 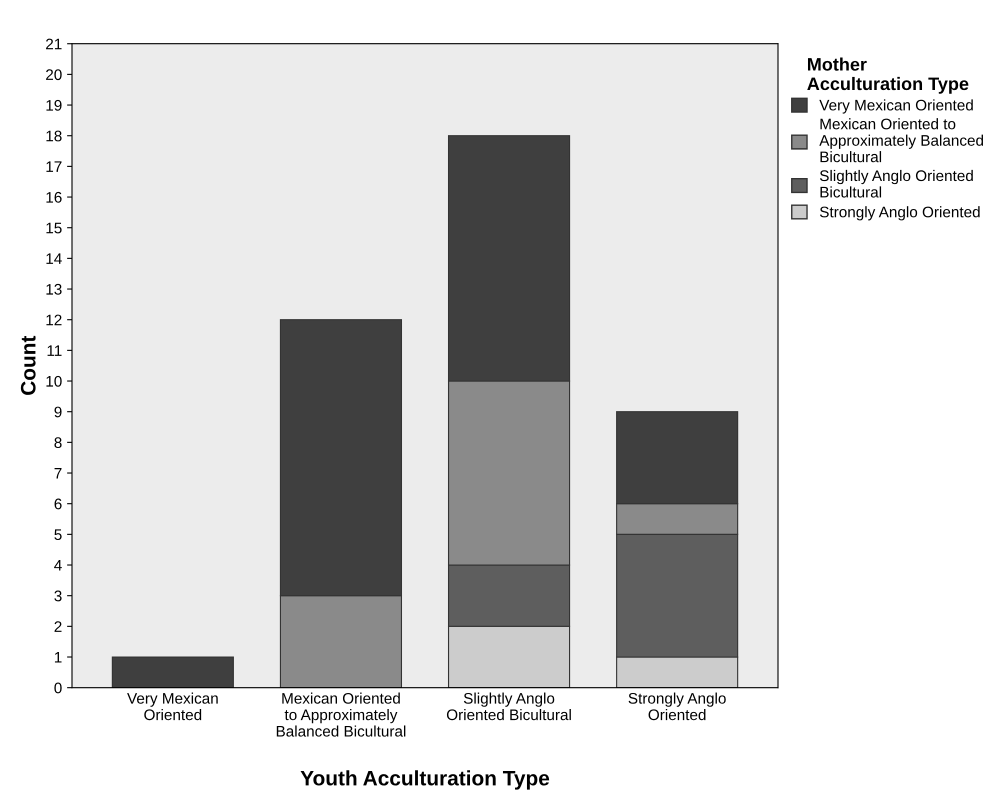 I want to click on y-tick-label: 5, so click(x=58, y=534).